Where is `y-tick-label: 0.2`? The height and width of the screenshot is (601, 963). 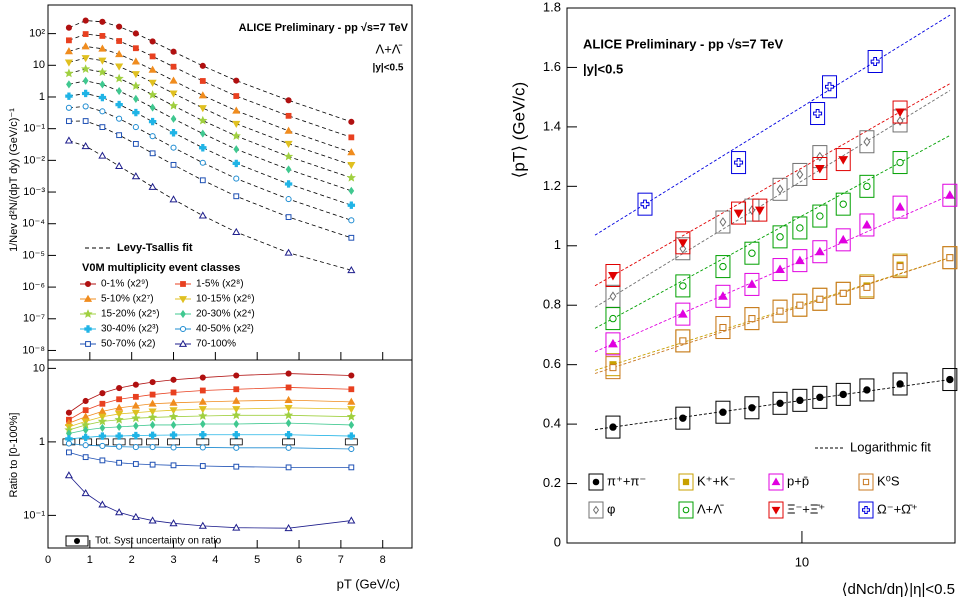
y-tick-label: 0.2 is located at coordinates (552, 482).